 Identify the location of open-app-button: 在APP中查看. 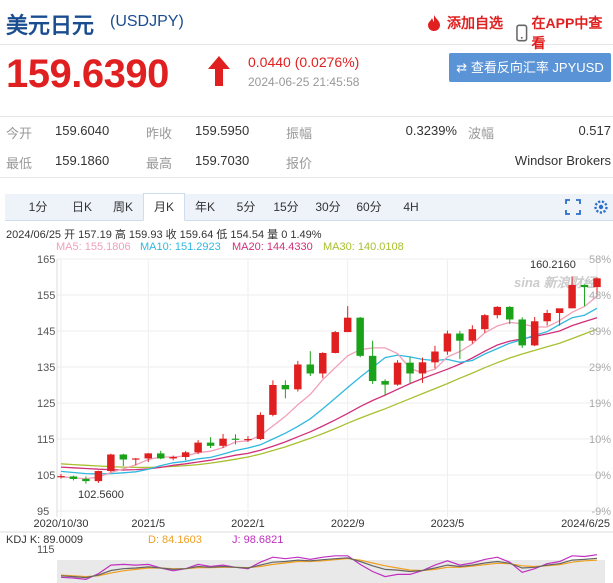
(564, 33).